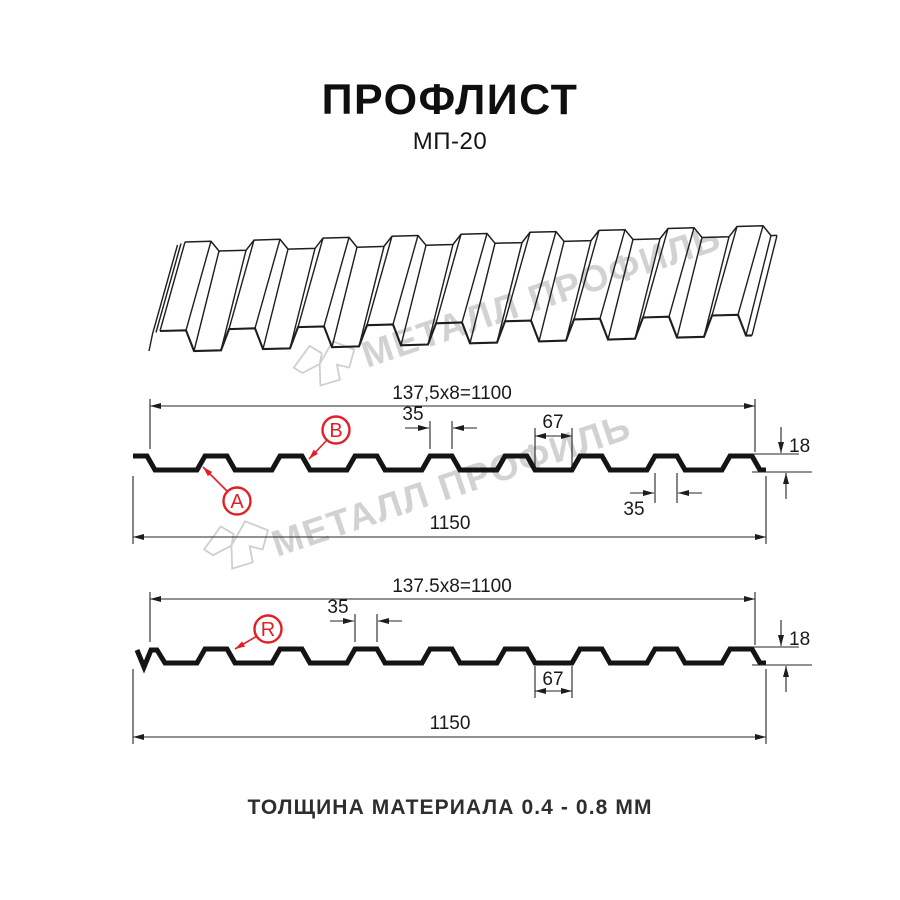 The height and width of the screenshot is (900, 900). I want to click on sheet-3d-view, so click(463, 289).